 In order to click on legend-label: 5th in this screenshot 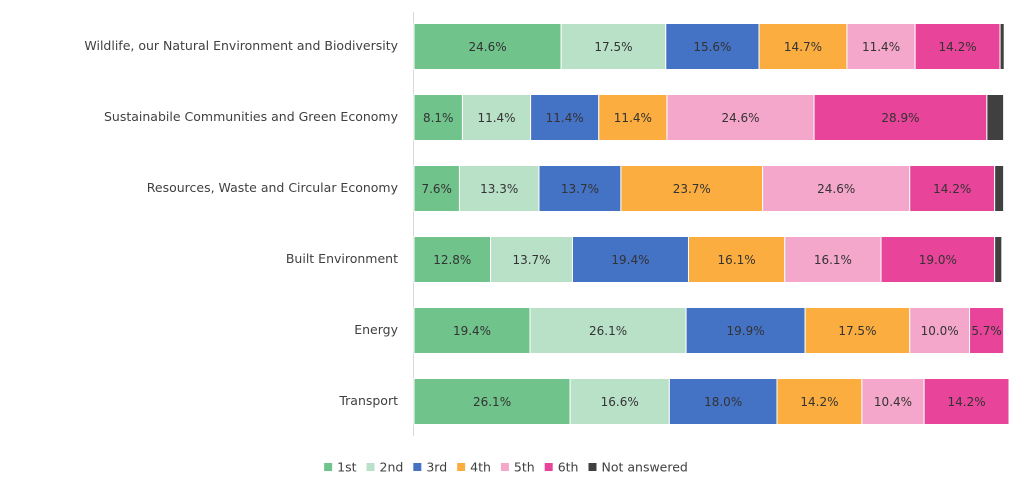, I will do `click(524, 467)`.